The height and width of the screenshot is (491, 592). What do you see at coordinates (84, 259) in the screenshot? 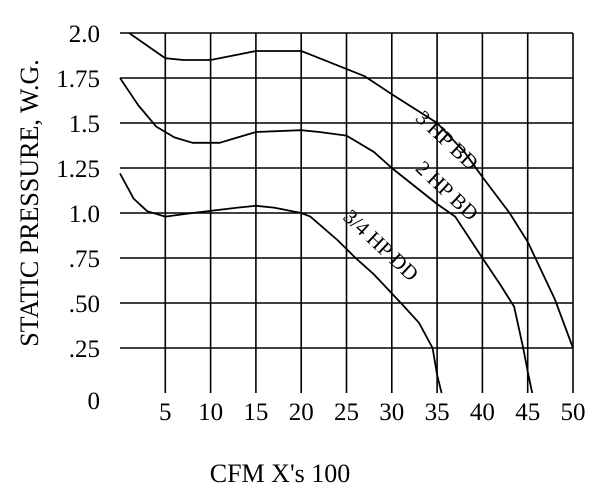
I see `y-tick-label-3: .75` at bounding box center [84, 259].